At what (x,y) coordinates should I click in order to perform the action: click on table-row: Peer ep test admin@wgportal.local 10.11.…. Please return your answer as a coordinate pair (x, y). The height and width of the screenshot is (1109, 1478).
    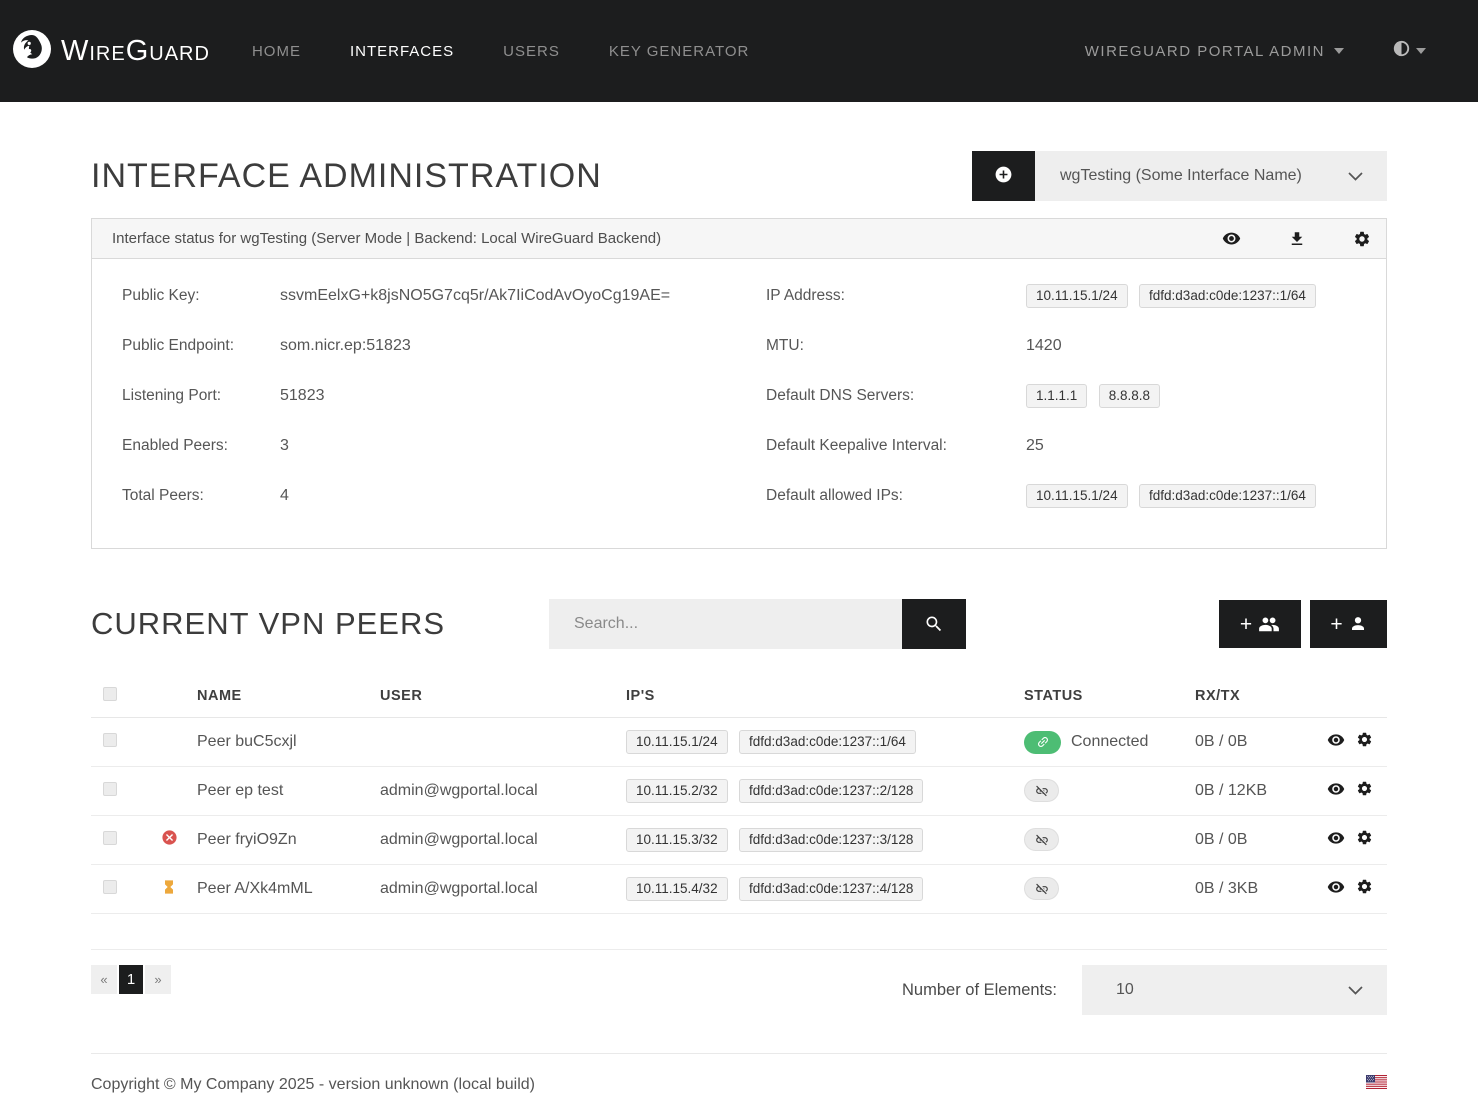
    Looking at the image, I should click on (739, 791).